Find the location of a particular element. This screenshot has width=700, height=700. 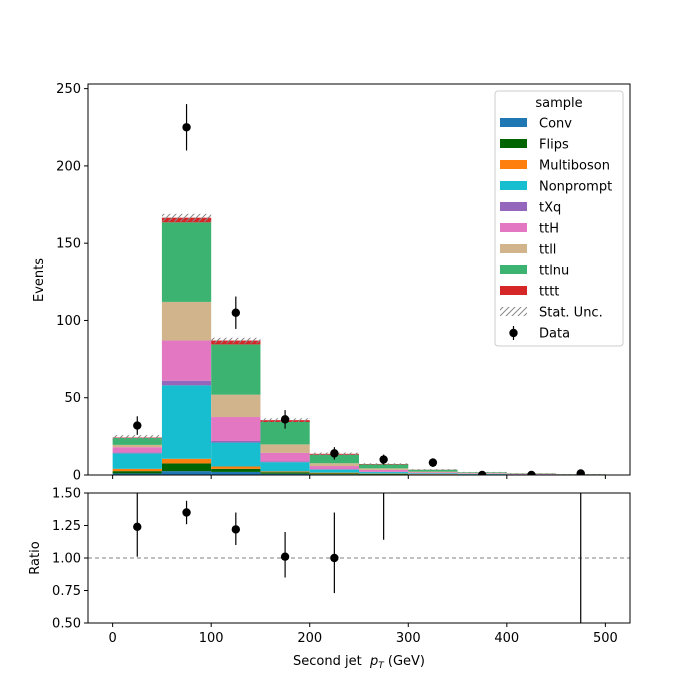

ratio-x-ticks: 0 100 200 300 400 500 is located at coordinates (363, 634).